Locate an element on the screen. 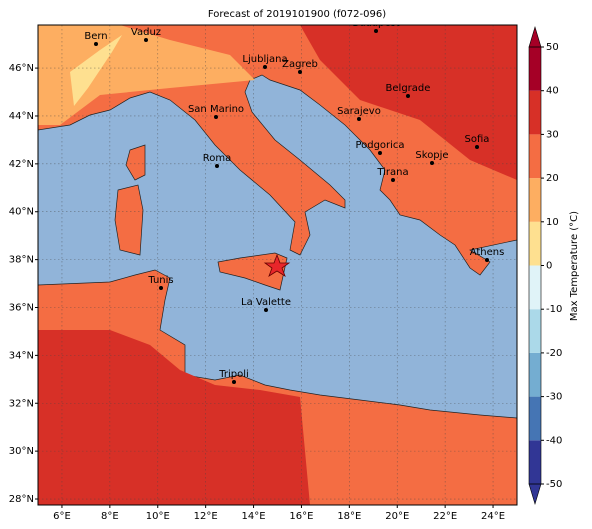  city-label: Athens is located at coordinates (487, 252).